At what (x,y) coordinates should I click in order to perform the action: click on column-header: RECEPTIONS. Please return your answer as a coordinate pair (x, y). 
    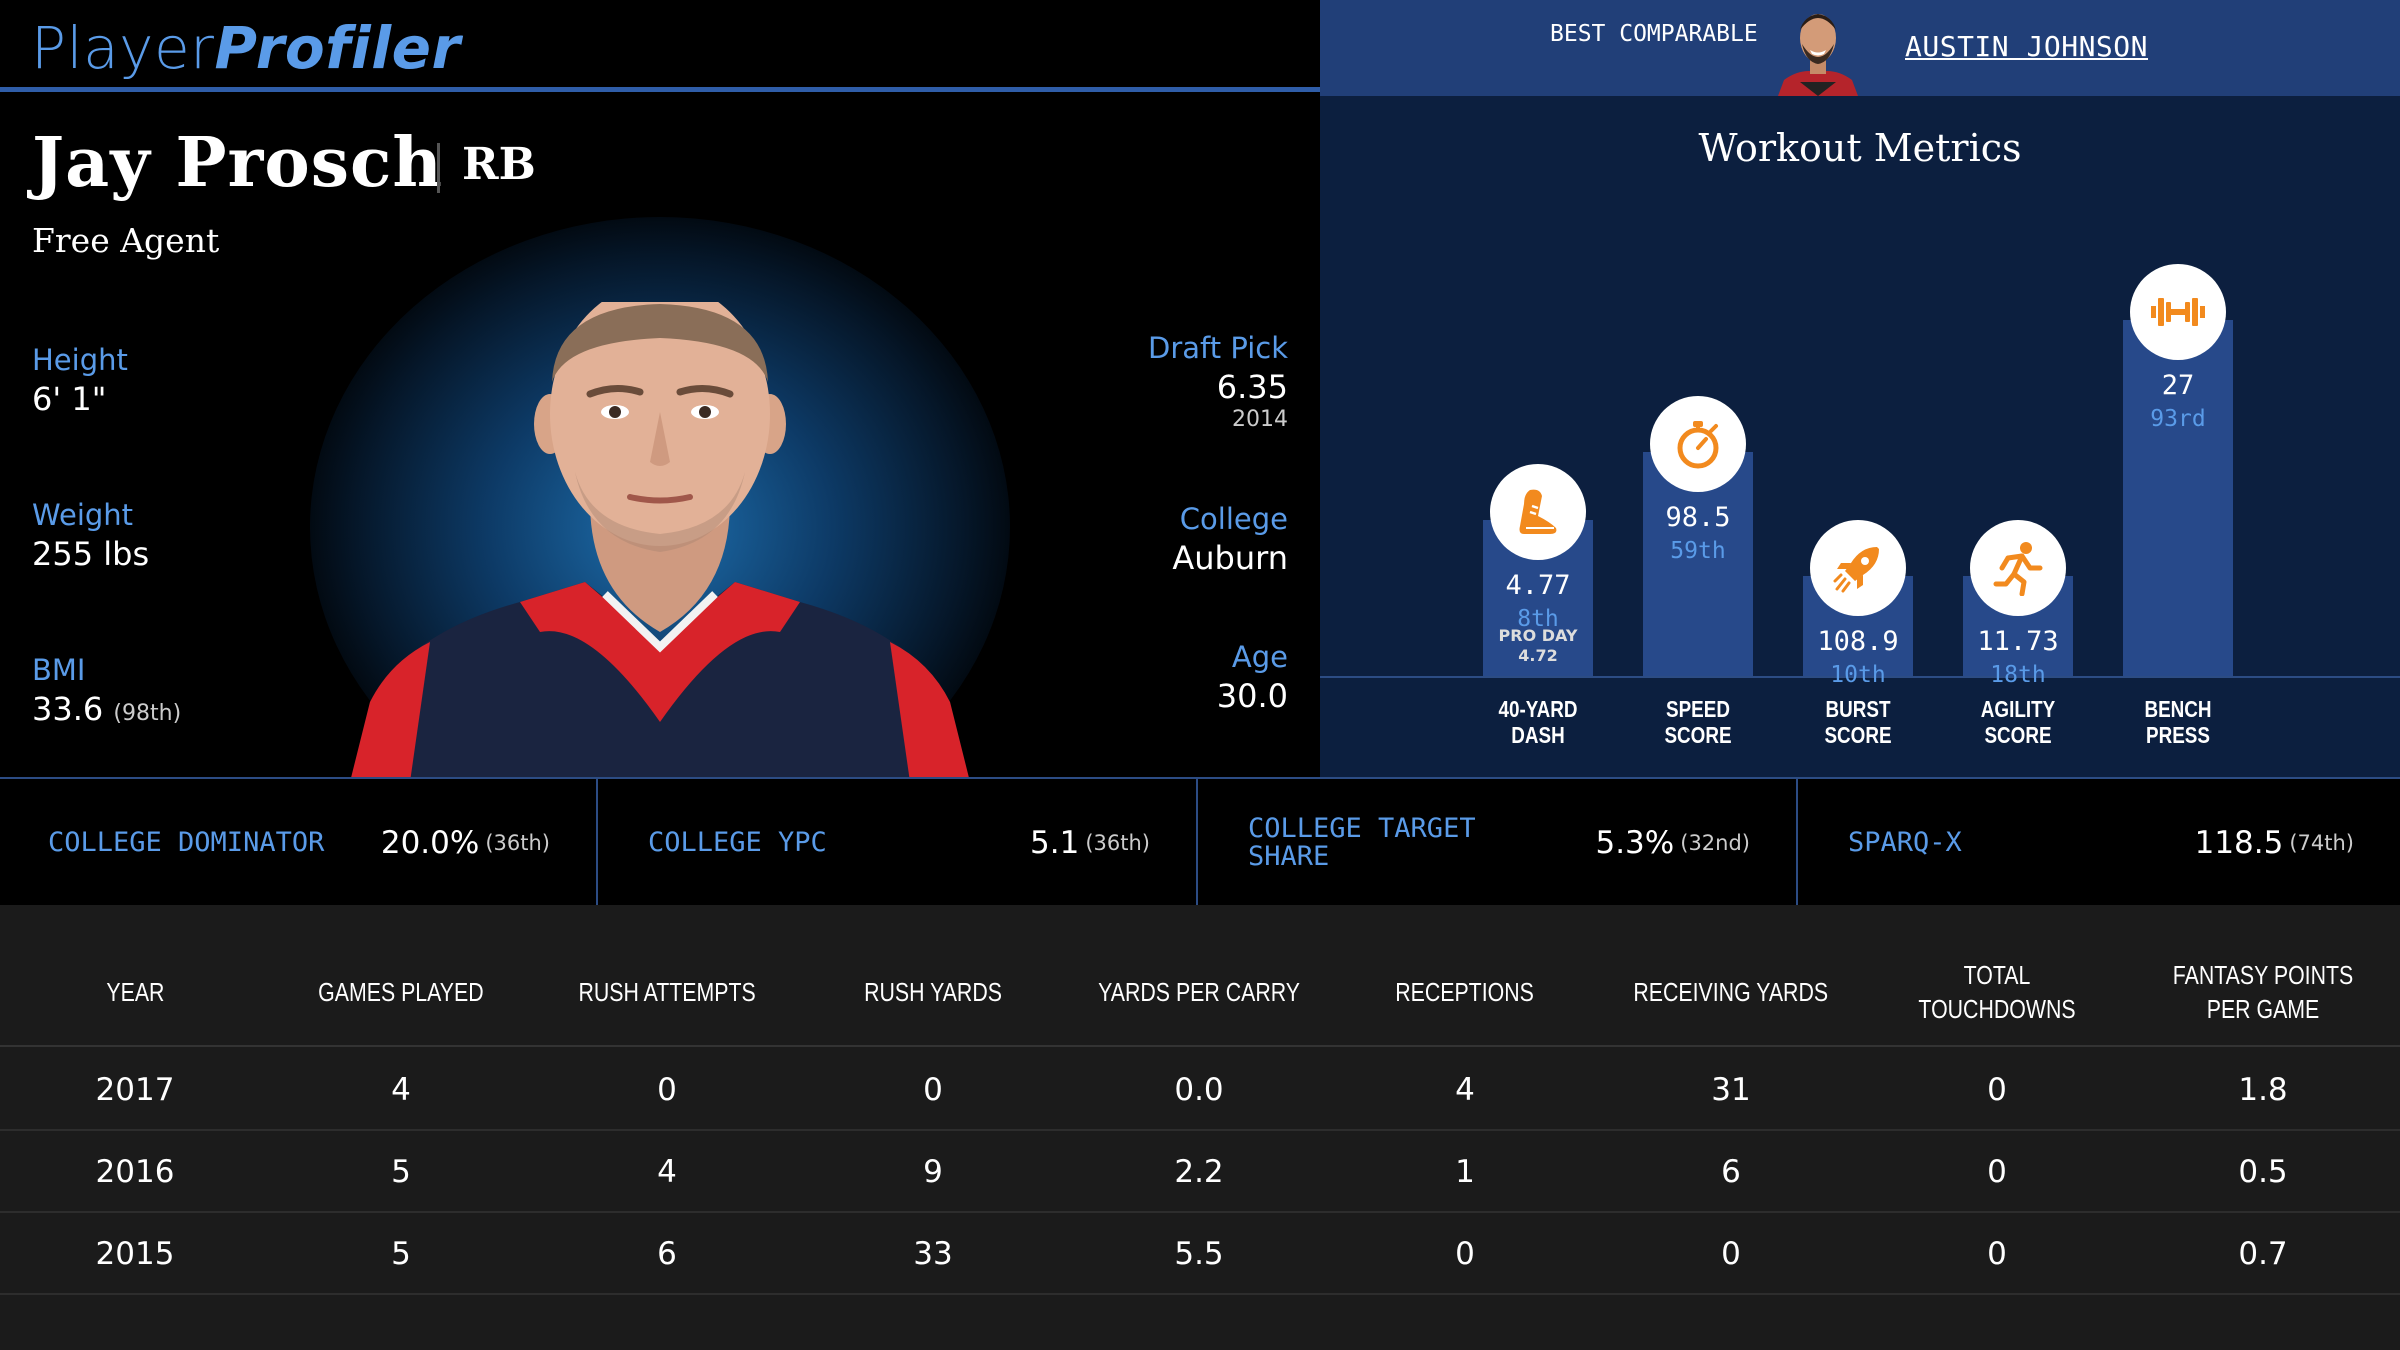
    Looking at the image, I should click on (1465, 992).